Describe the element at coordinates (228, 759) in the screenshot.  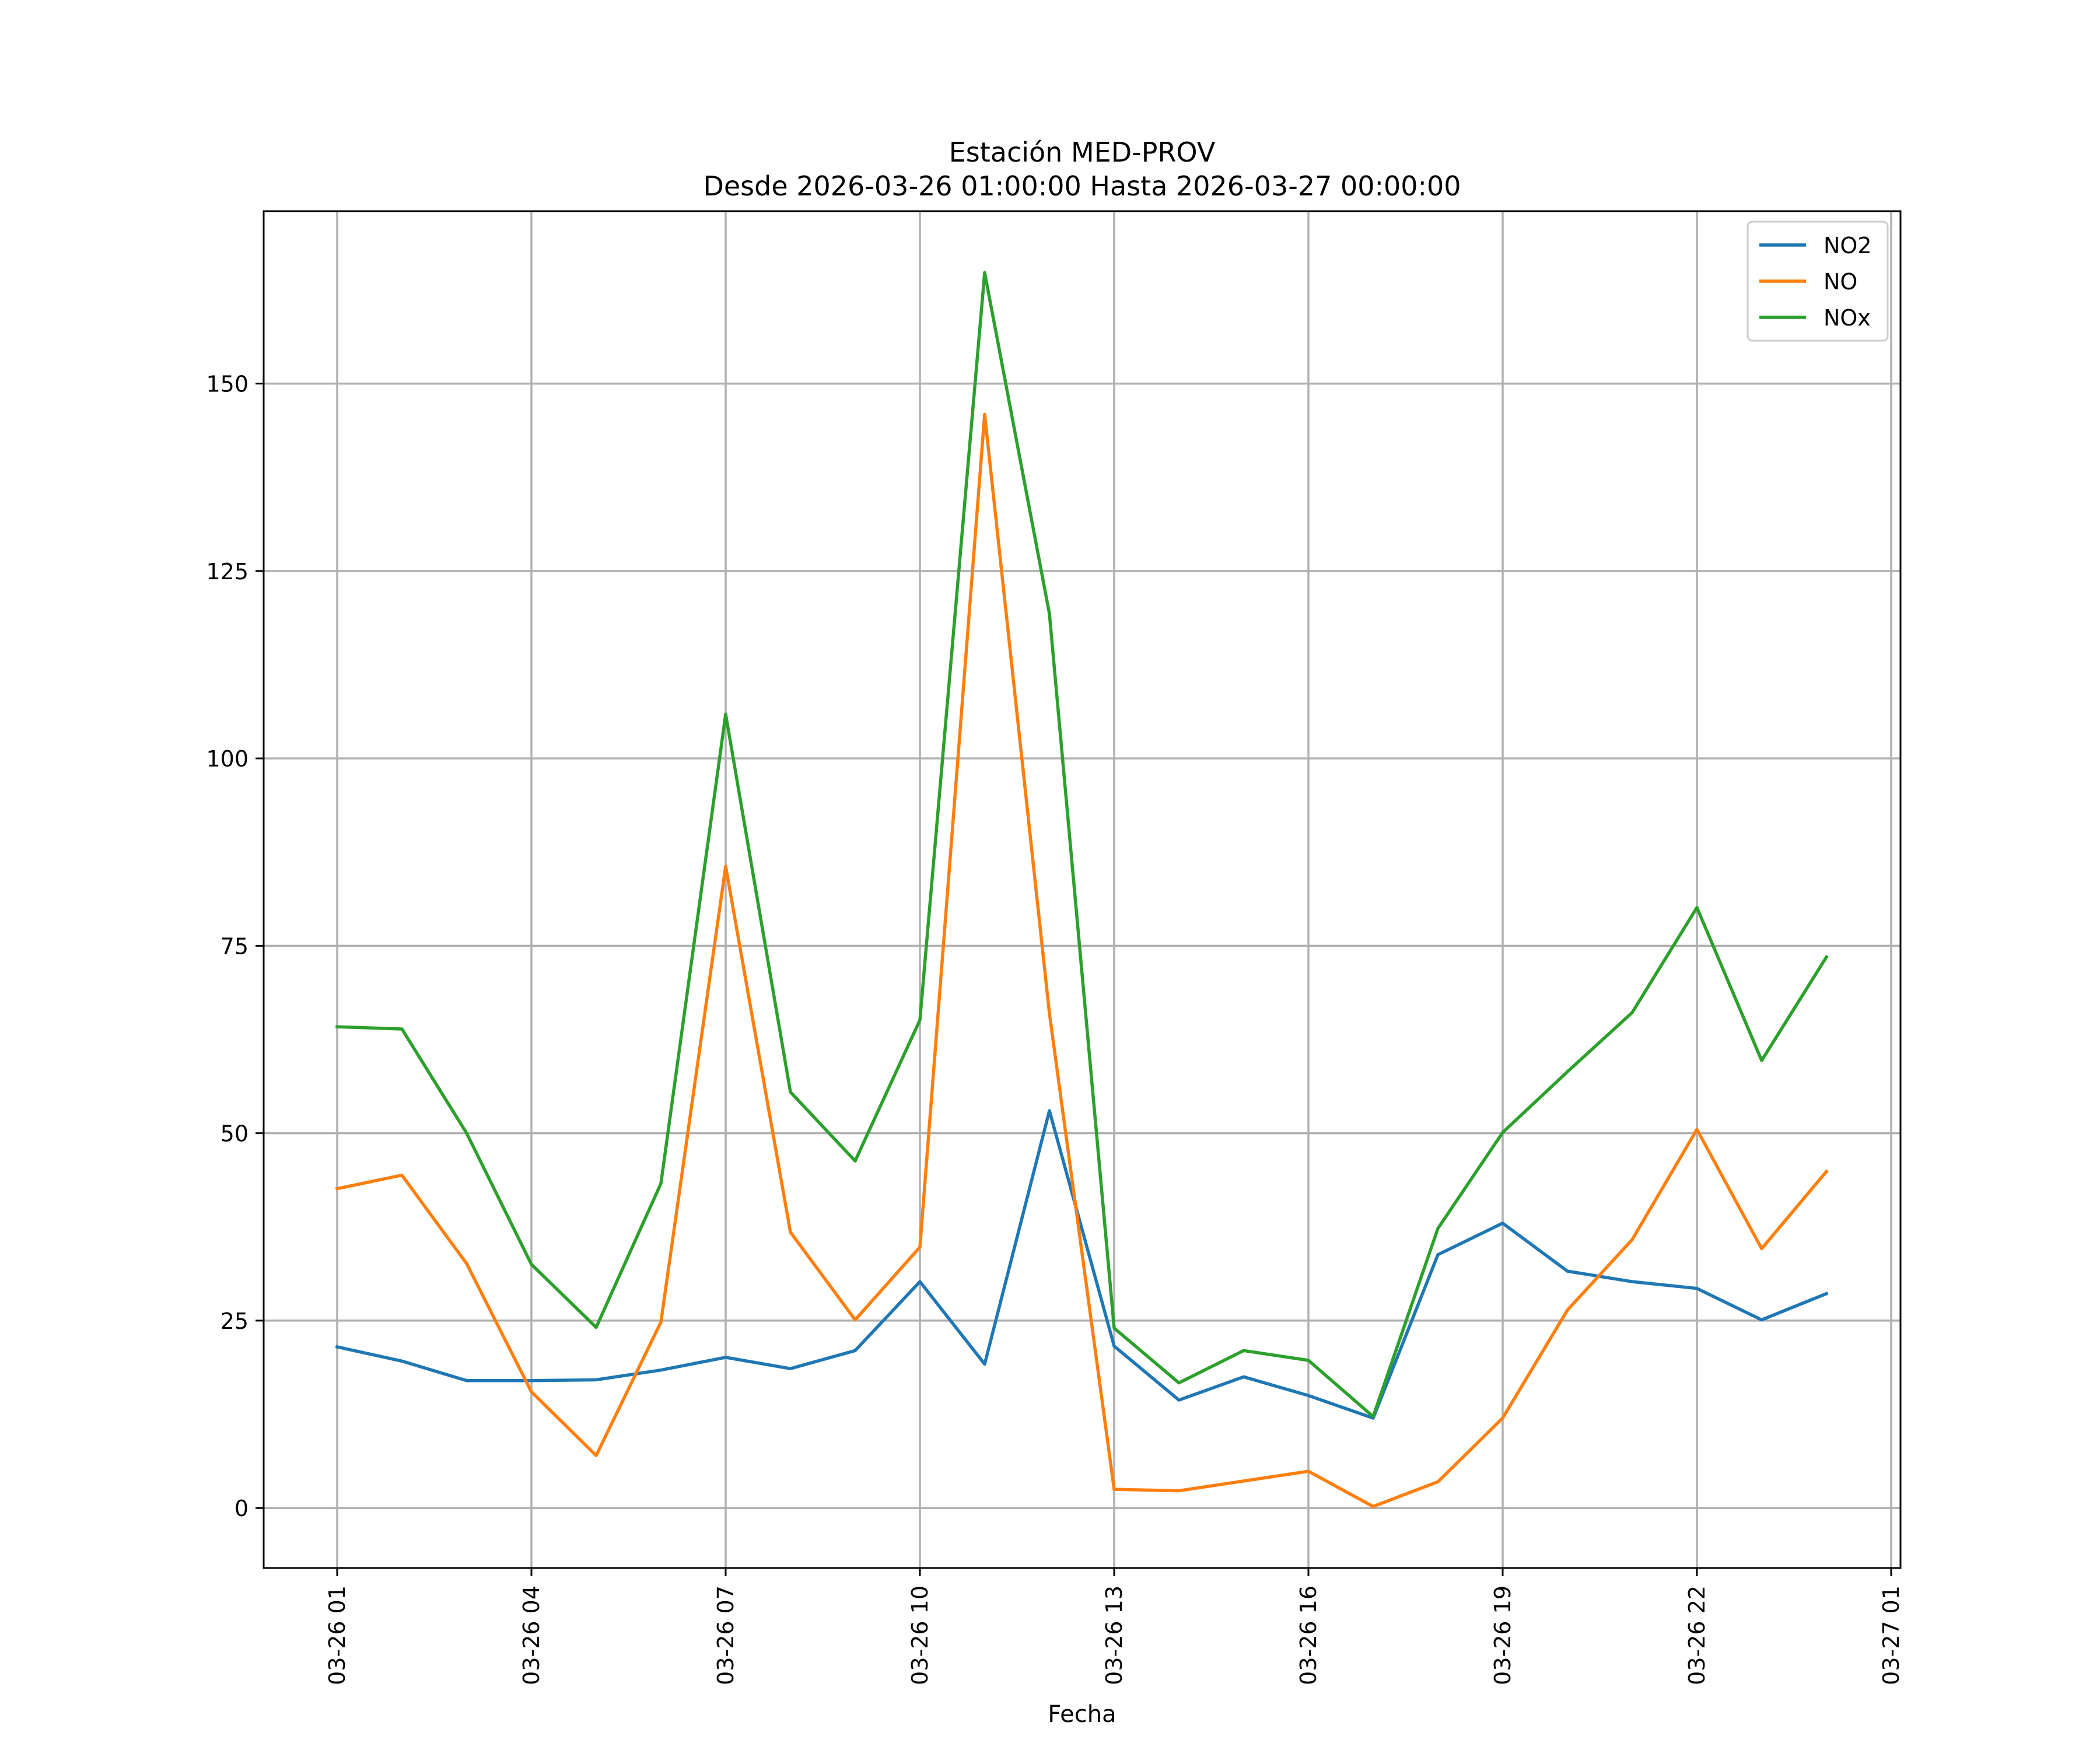
I see `y-tick-label: 100` at that location.